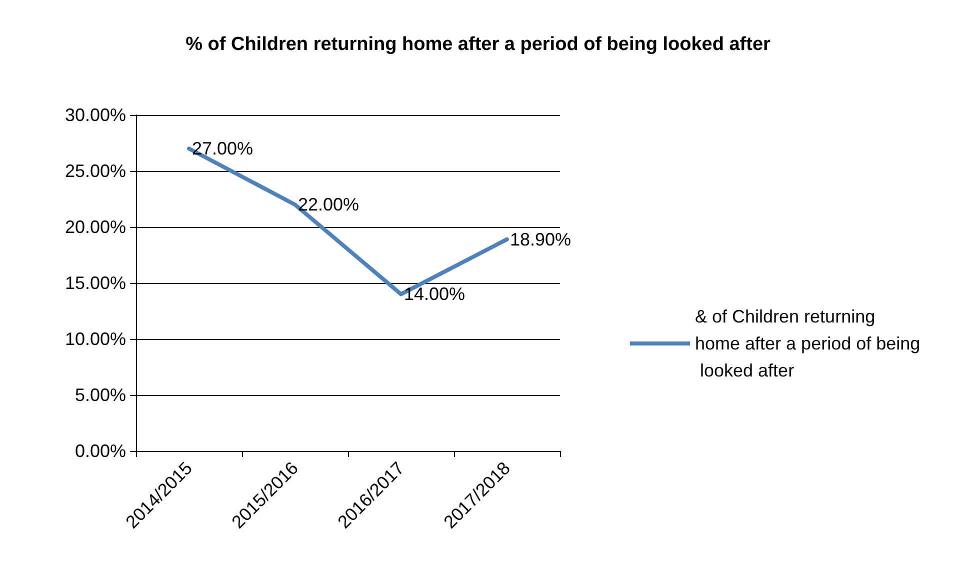  Describe the element at coordinates (541, 239) in the screenshot. I see `data-label: 18.90%` at that location.